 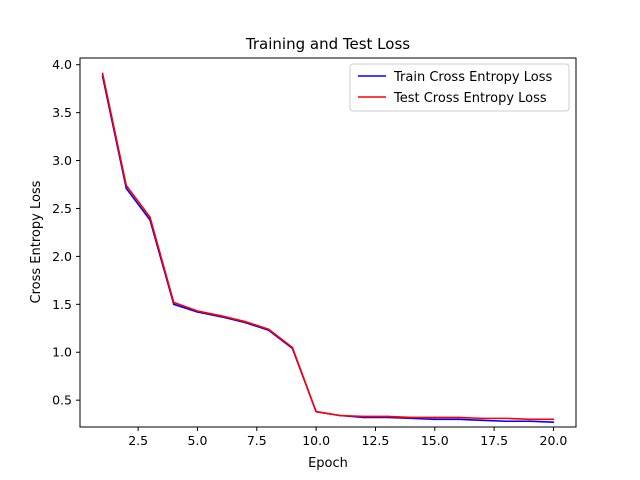 What do you see at coordinates (554, 440) in the screenshot?
I see `x-tick-label-7: 20.0` at bounding box center [554, 440].